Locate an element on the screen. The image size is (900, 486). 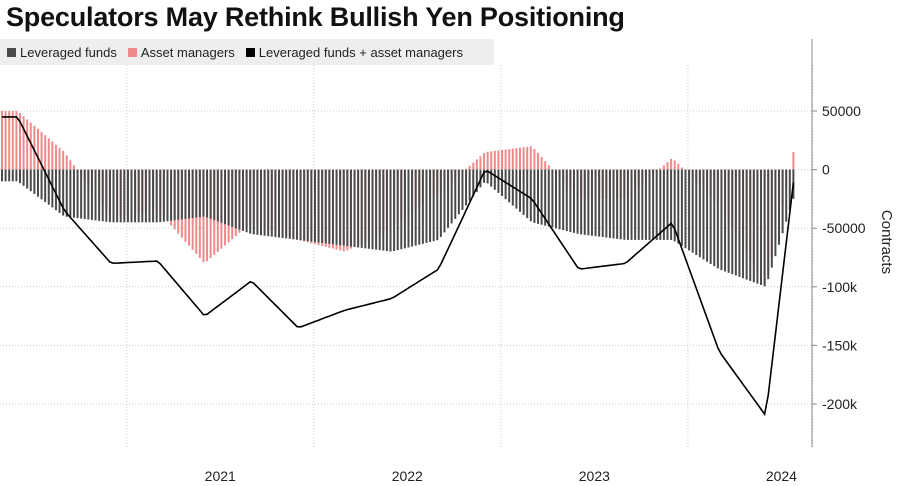
y-tick-label: -50000 is located at coordinates (844, 228).